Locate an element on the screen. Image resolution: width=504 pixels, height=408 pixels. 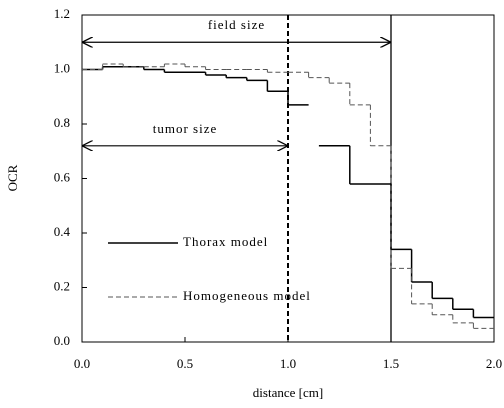
y-tick-label: 1.2 is located at coordinates (62, 13).